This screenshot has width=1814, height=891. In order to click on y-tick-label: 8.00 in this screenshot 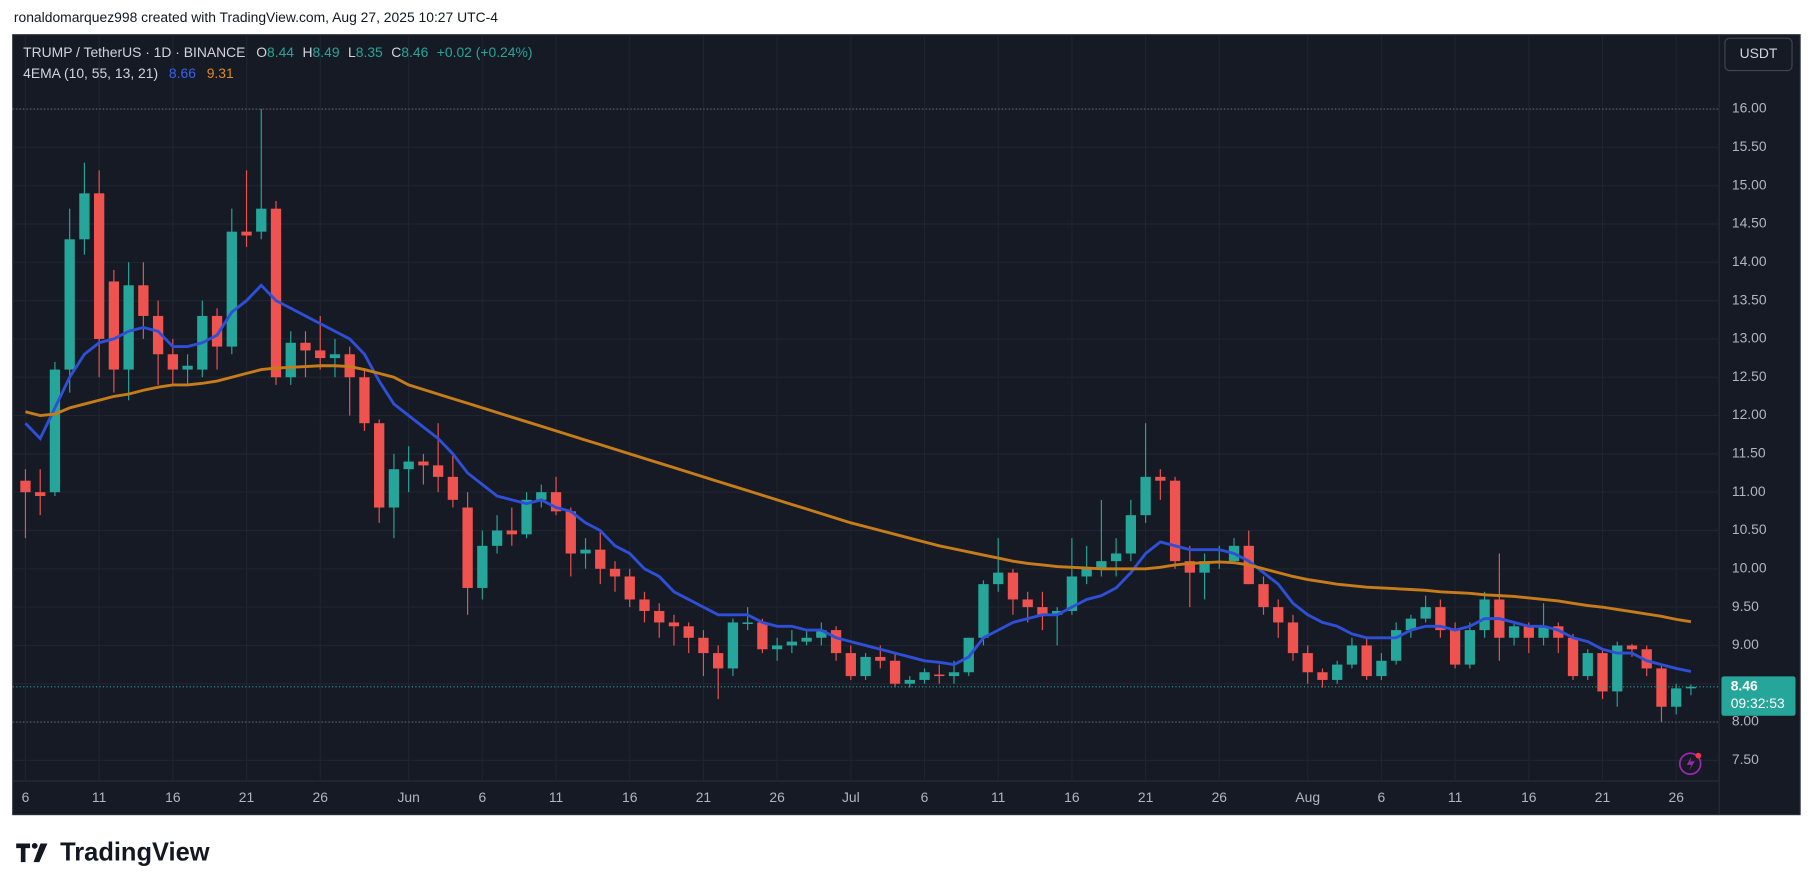, I will do `click(1745, 721)`.